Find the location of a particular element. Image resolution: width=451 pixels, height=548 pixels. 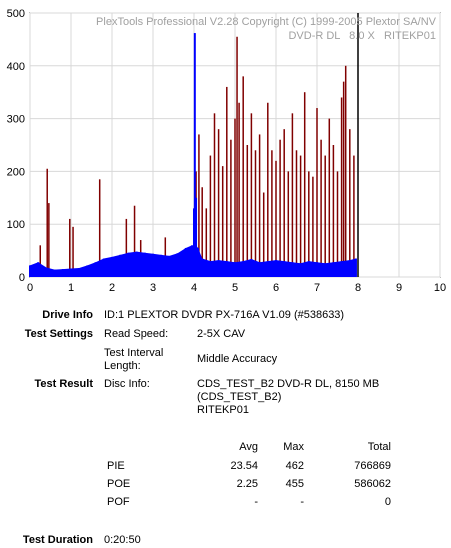

x-tick-label: 1 is located at coordinates (71, 288).